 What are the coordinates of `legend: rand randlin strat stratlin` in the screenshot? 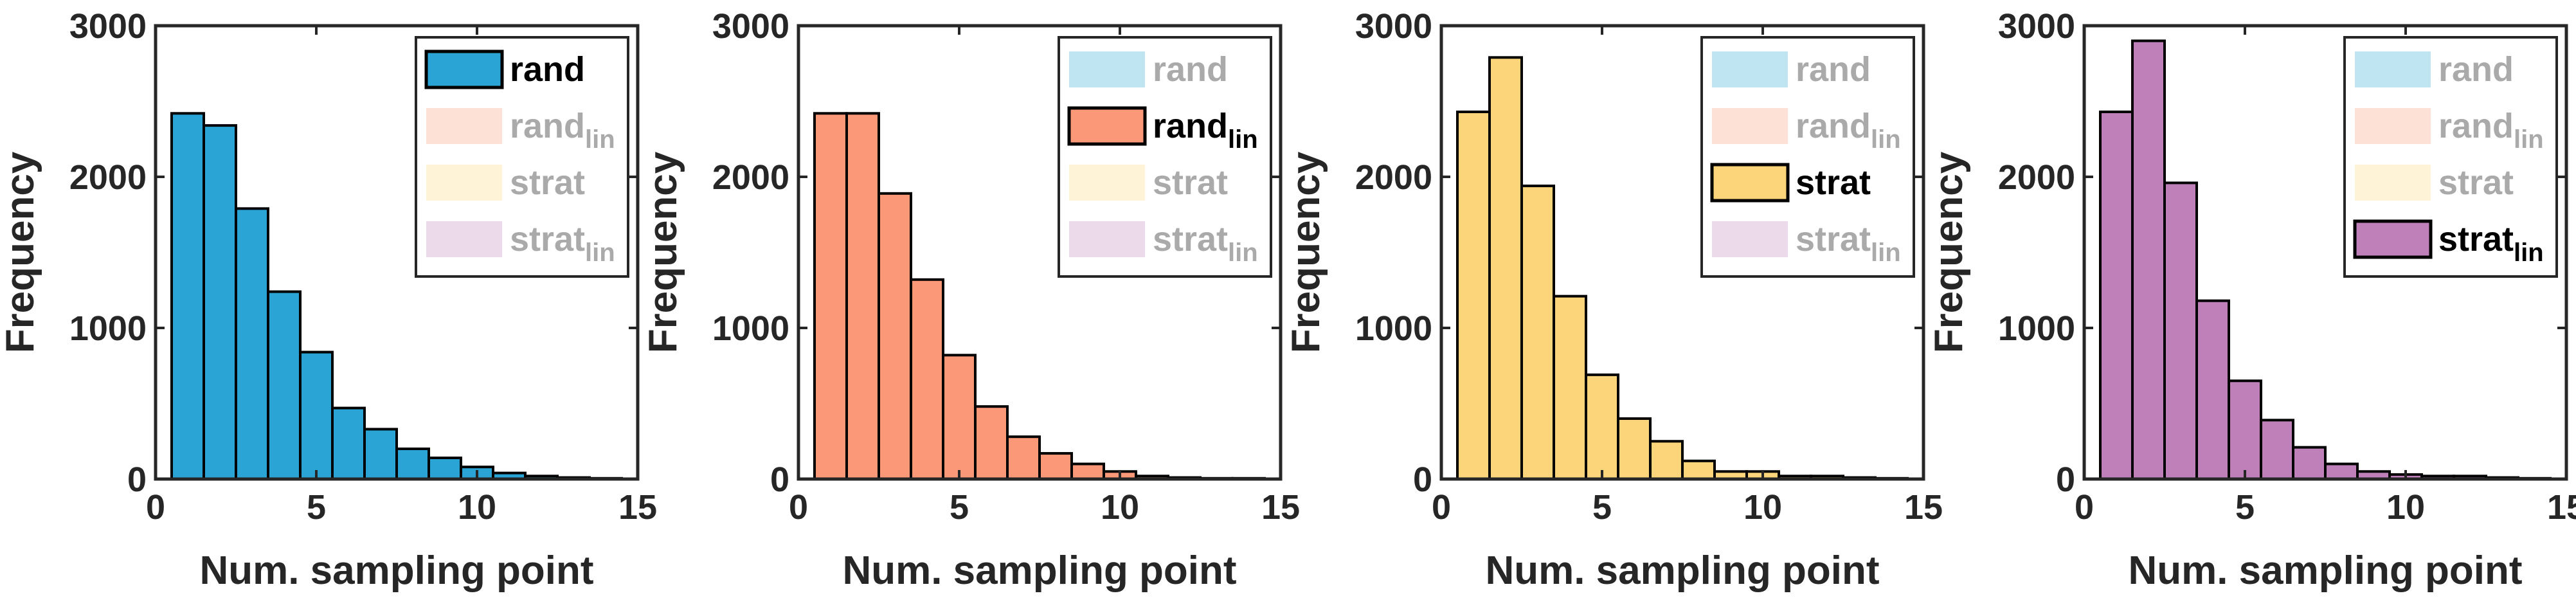 It's located at (1165, 157).